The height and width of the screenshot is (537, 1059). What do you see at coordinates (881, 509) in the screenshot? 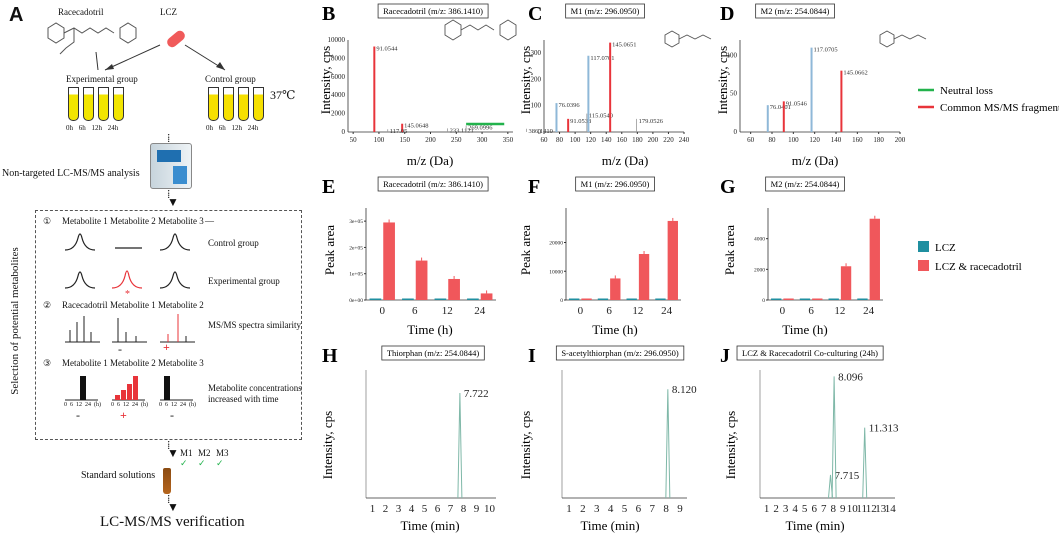
I see `x-tick-label-J: 13` at bounding box center [881, 509].